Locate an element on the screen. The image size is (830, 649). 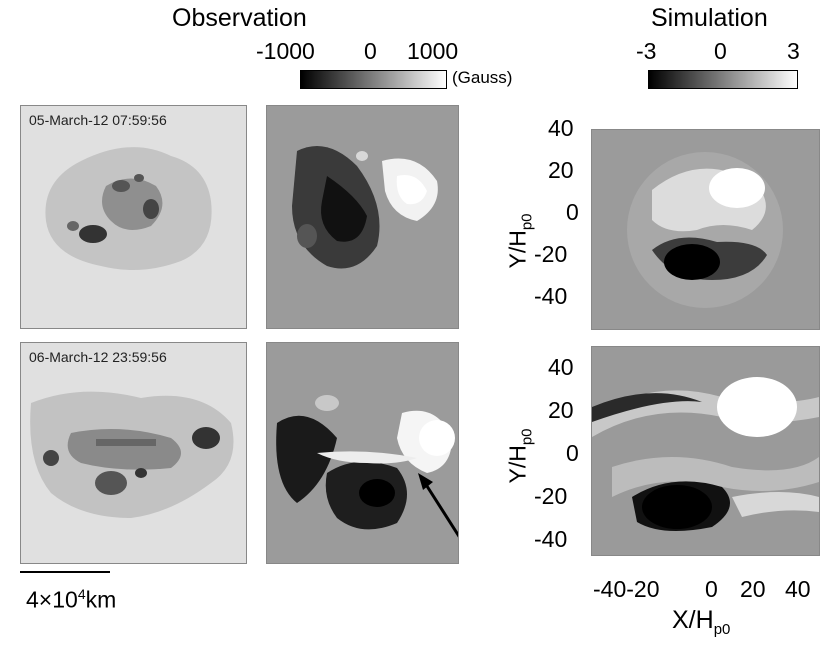
magnetogram-image-row2 is located at coordinates (367, 466).